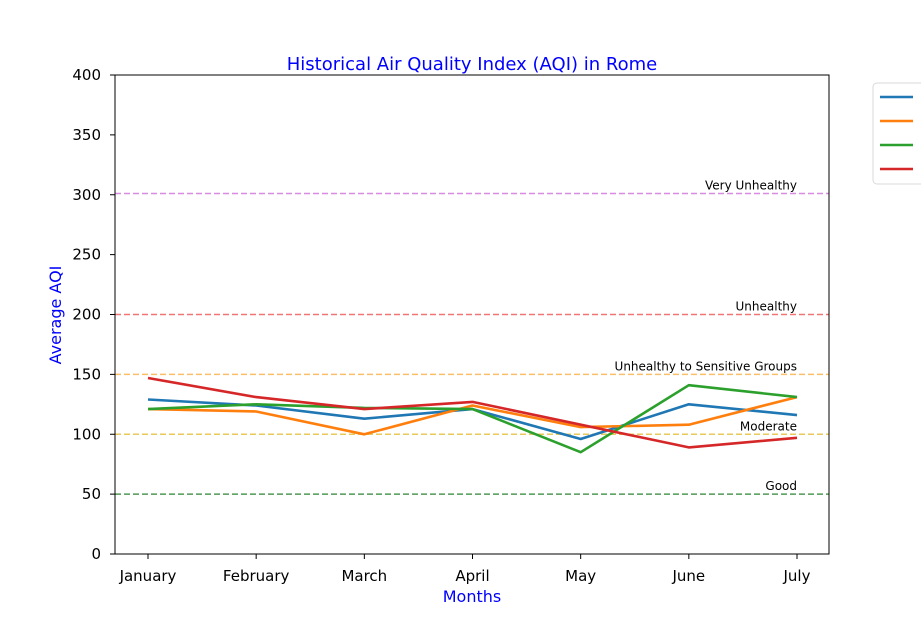 This screenshot has width=921, height=633. What do you see at coordinates (86, 374) in the screenshot?
I see `y-tick-label-3: 150` at bounding box center [86, 374].